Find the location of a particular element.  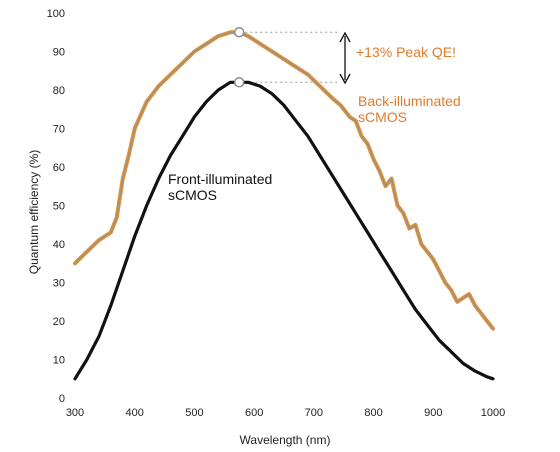

y-tick-label: 50 is located at coordinates (59, 207).